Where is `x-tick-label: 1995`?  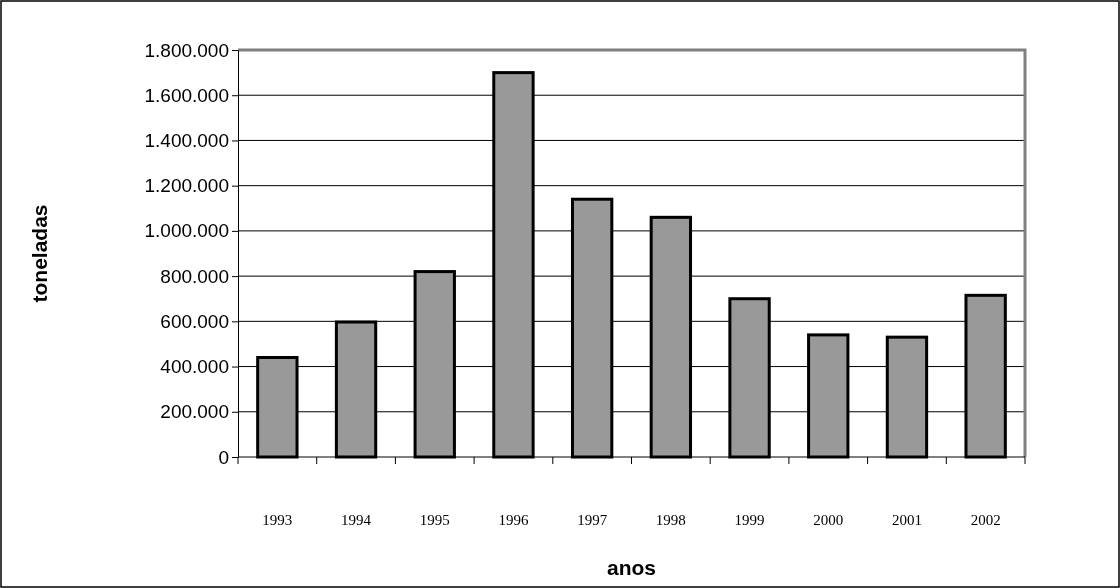 x-tick-label: 1995 is located at coordinates (434, 520).